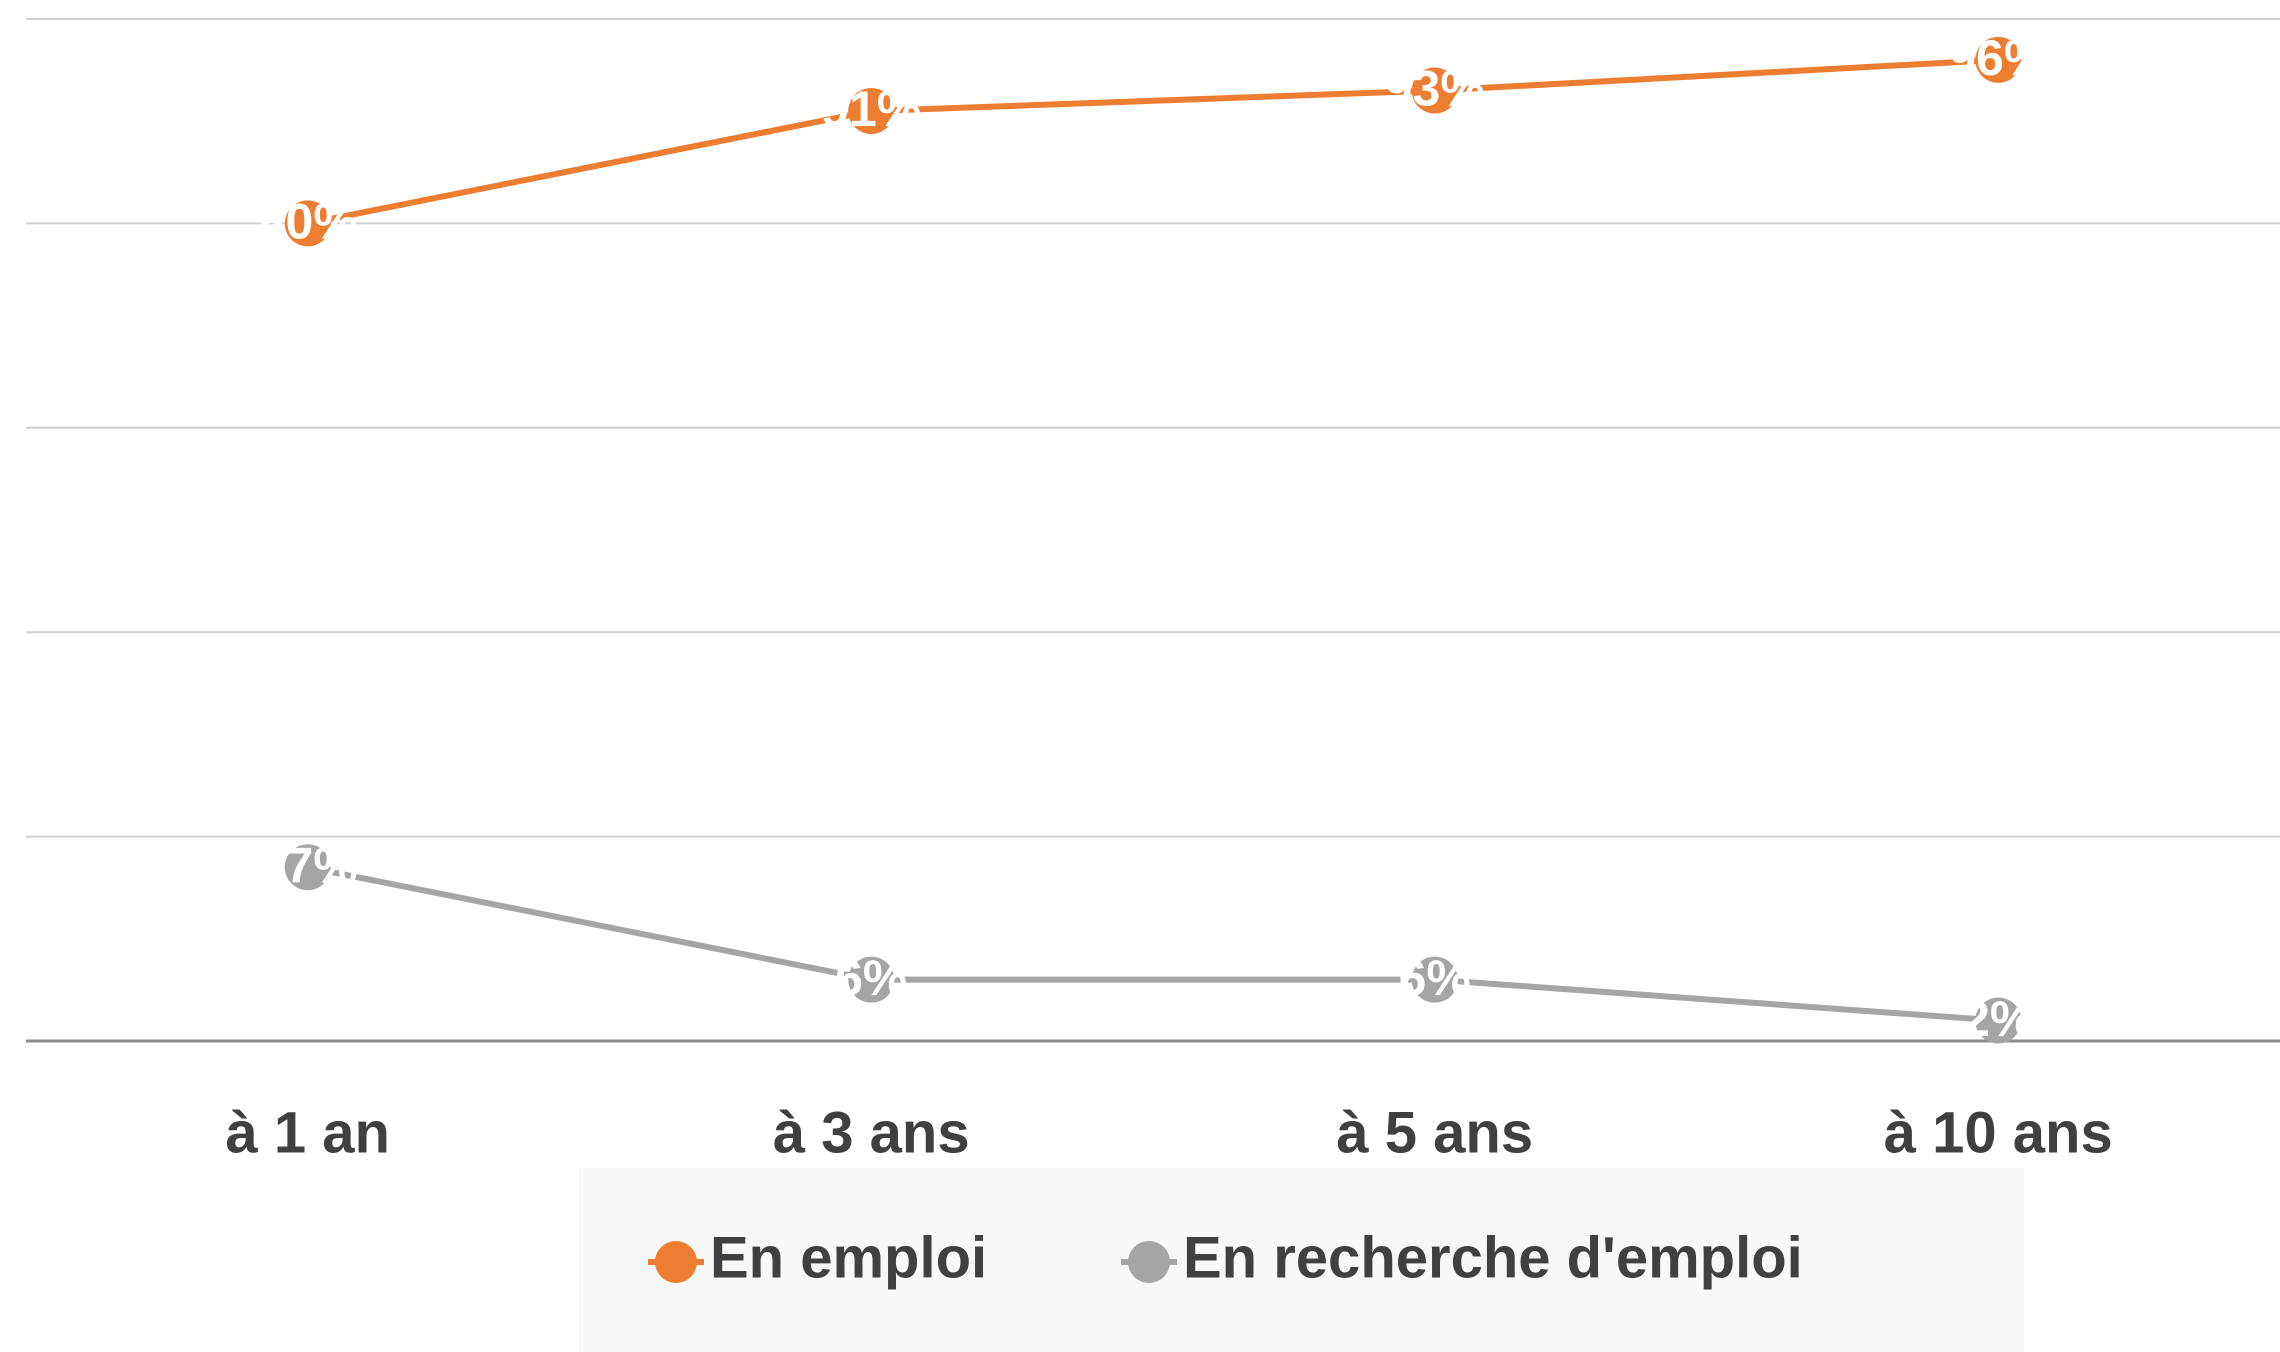  I want to click on data-label: 17%, so click(308, 865).